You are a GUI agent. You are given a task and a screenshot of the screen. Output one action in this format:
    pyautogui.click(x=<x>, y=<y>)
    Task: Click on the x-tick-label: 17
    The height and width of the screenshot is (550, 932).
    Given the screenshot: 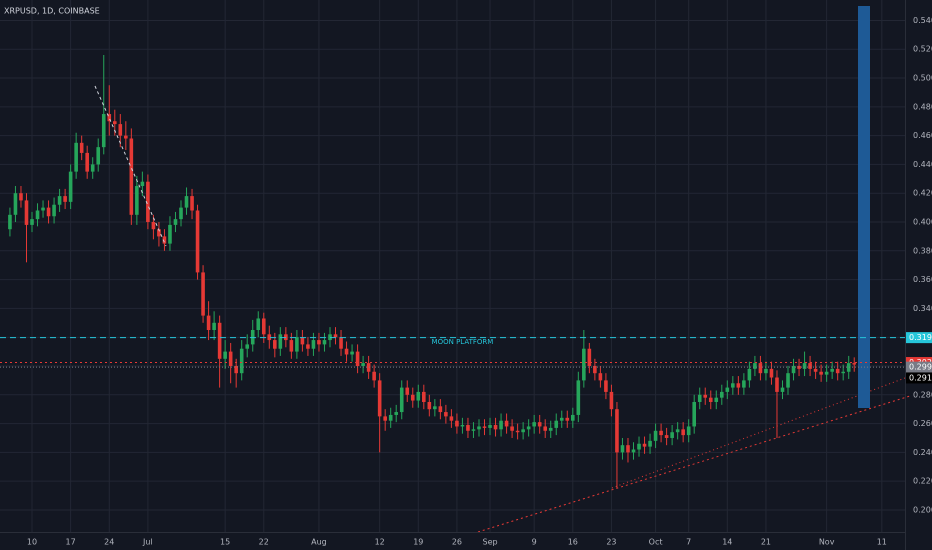 What is the action you would take?
    pyautogui.click(x=71, y=542)
    